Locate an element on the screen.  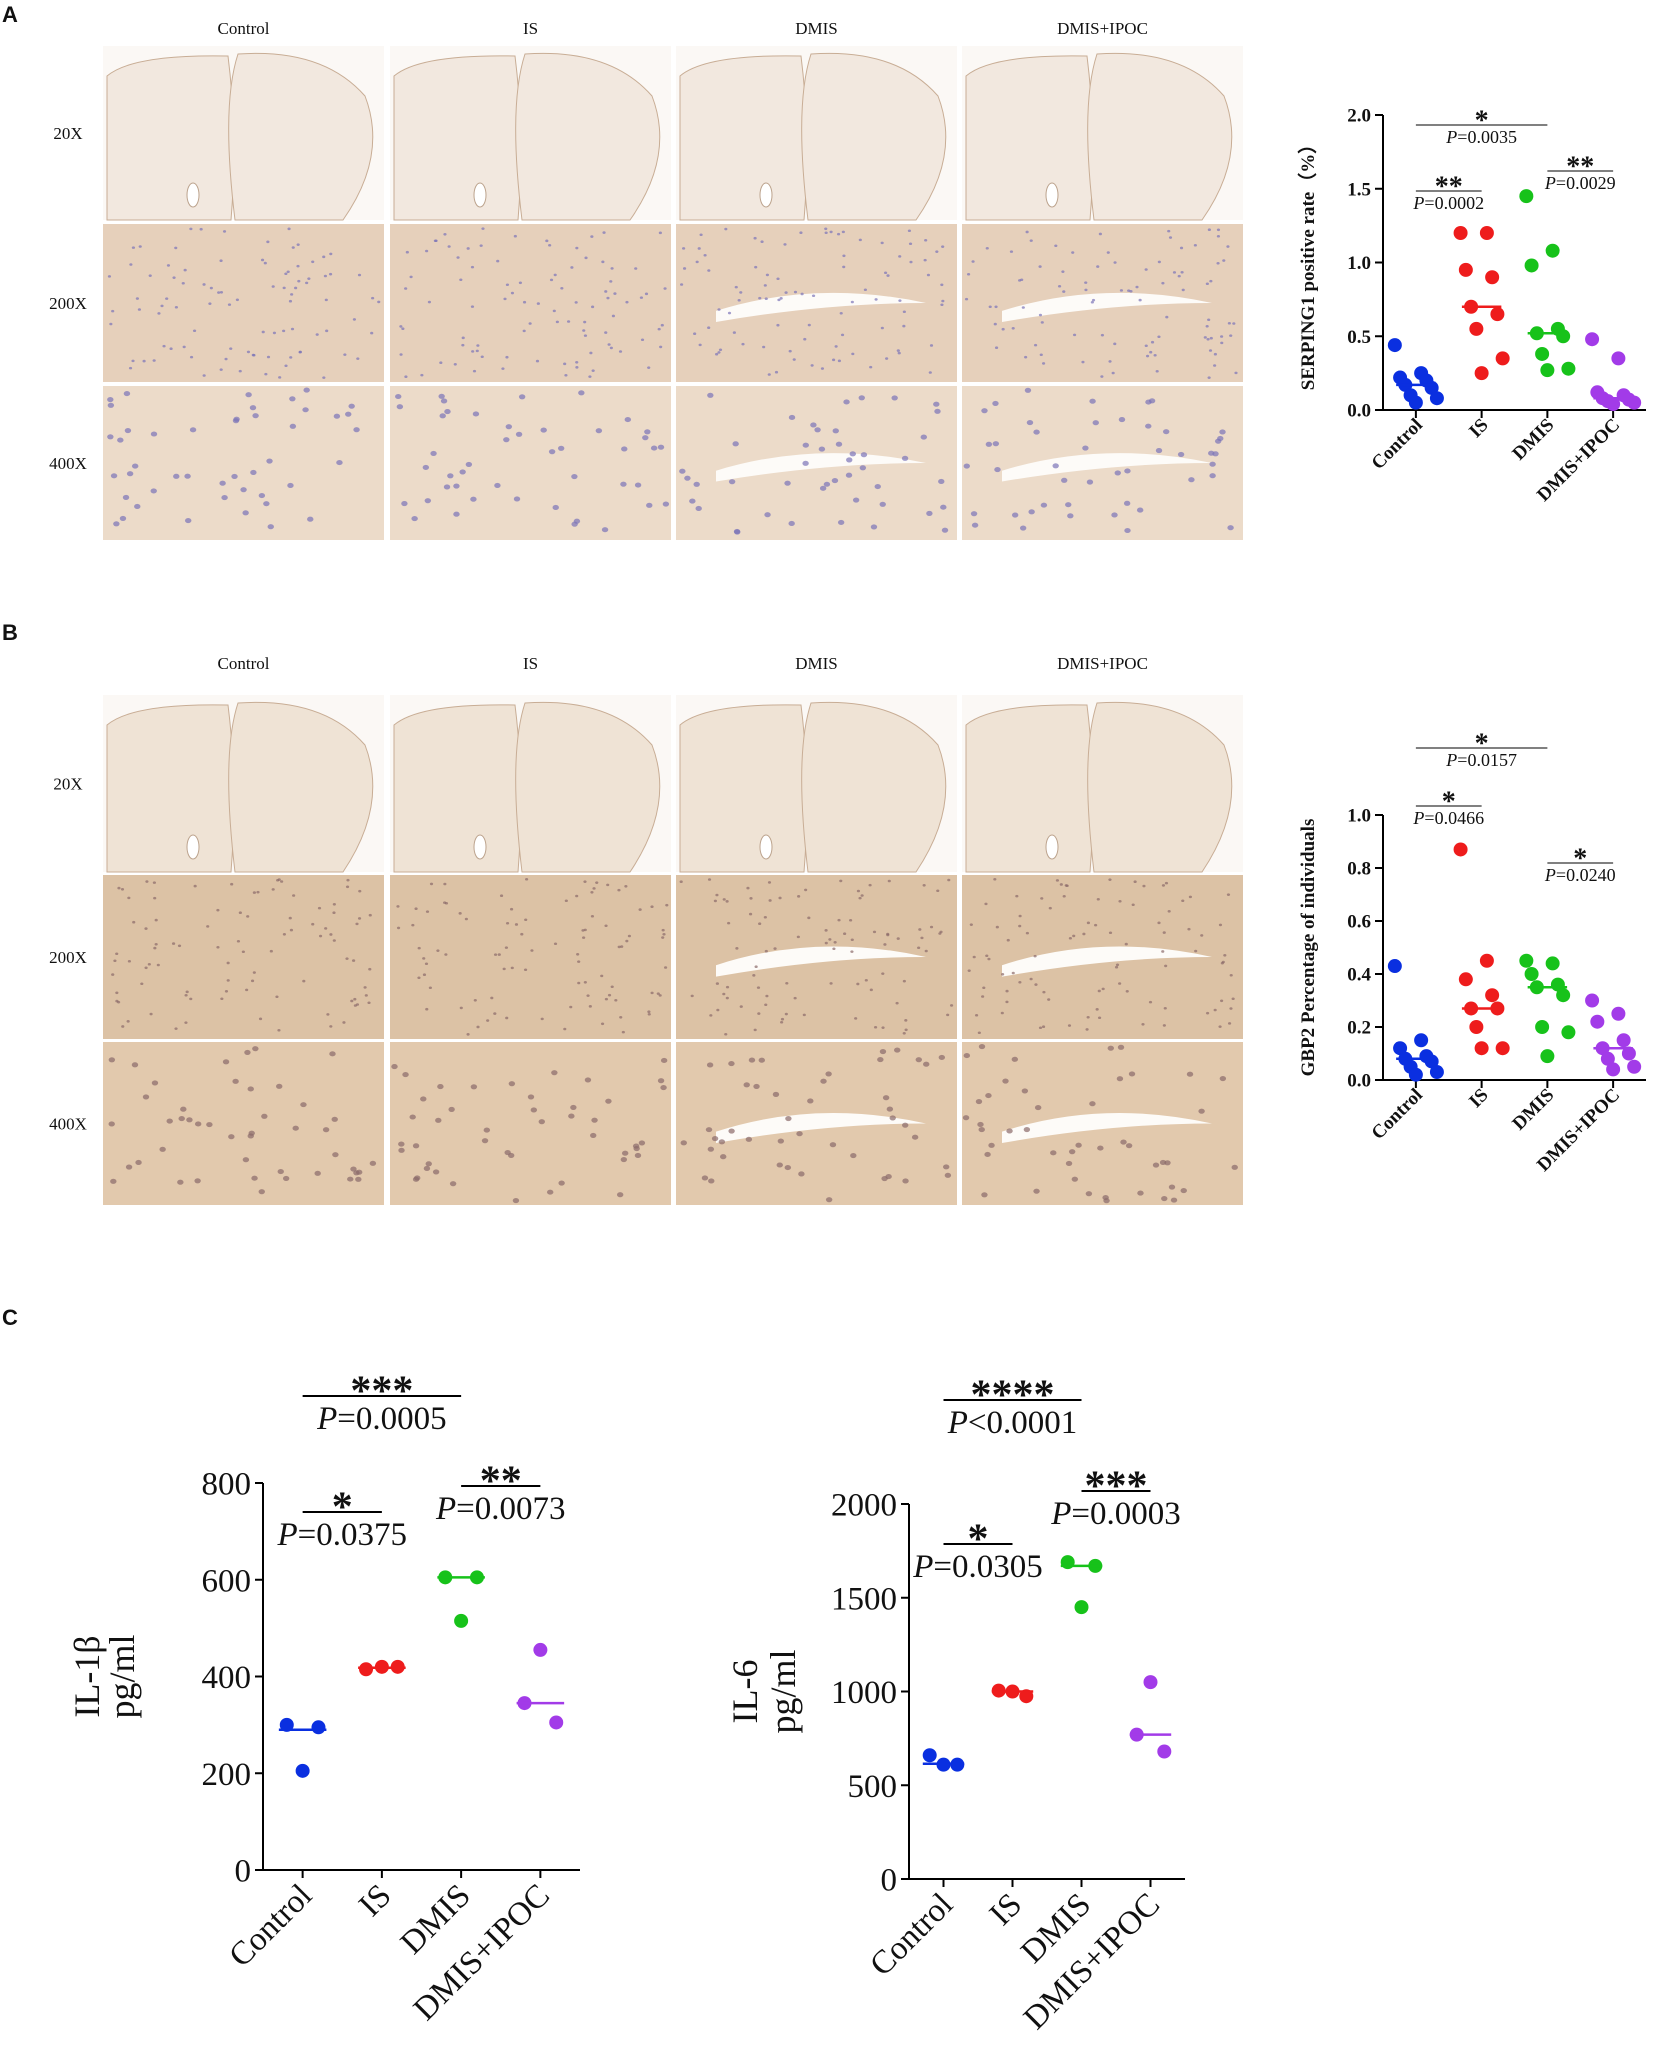
x-tick-label: IS is located at coordinates (1479, 429).